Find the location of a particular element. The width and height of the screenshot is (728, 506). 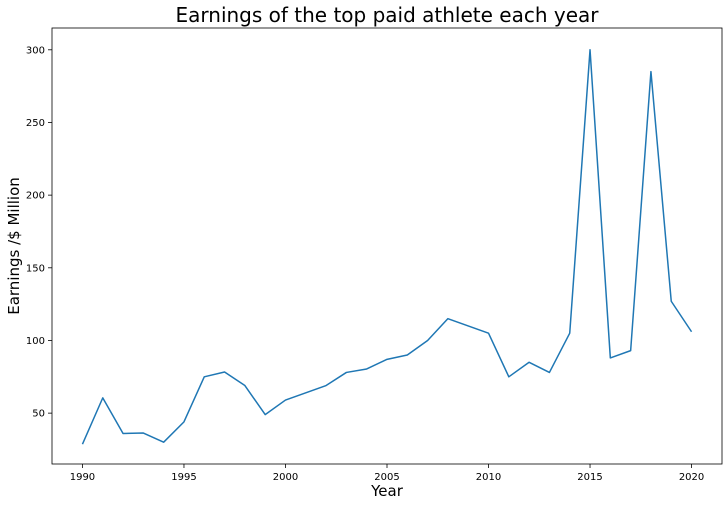

x-tick-label: 1995 is located at coordinates (183, 477).